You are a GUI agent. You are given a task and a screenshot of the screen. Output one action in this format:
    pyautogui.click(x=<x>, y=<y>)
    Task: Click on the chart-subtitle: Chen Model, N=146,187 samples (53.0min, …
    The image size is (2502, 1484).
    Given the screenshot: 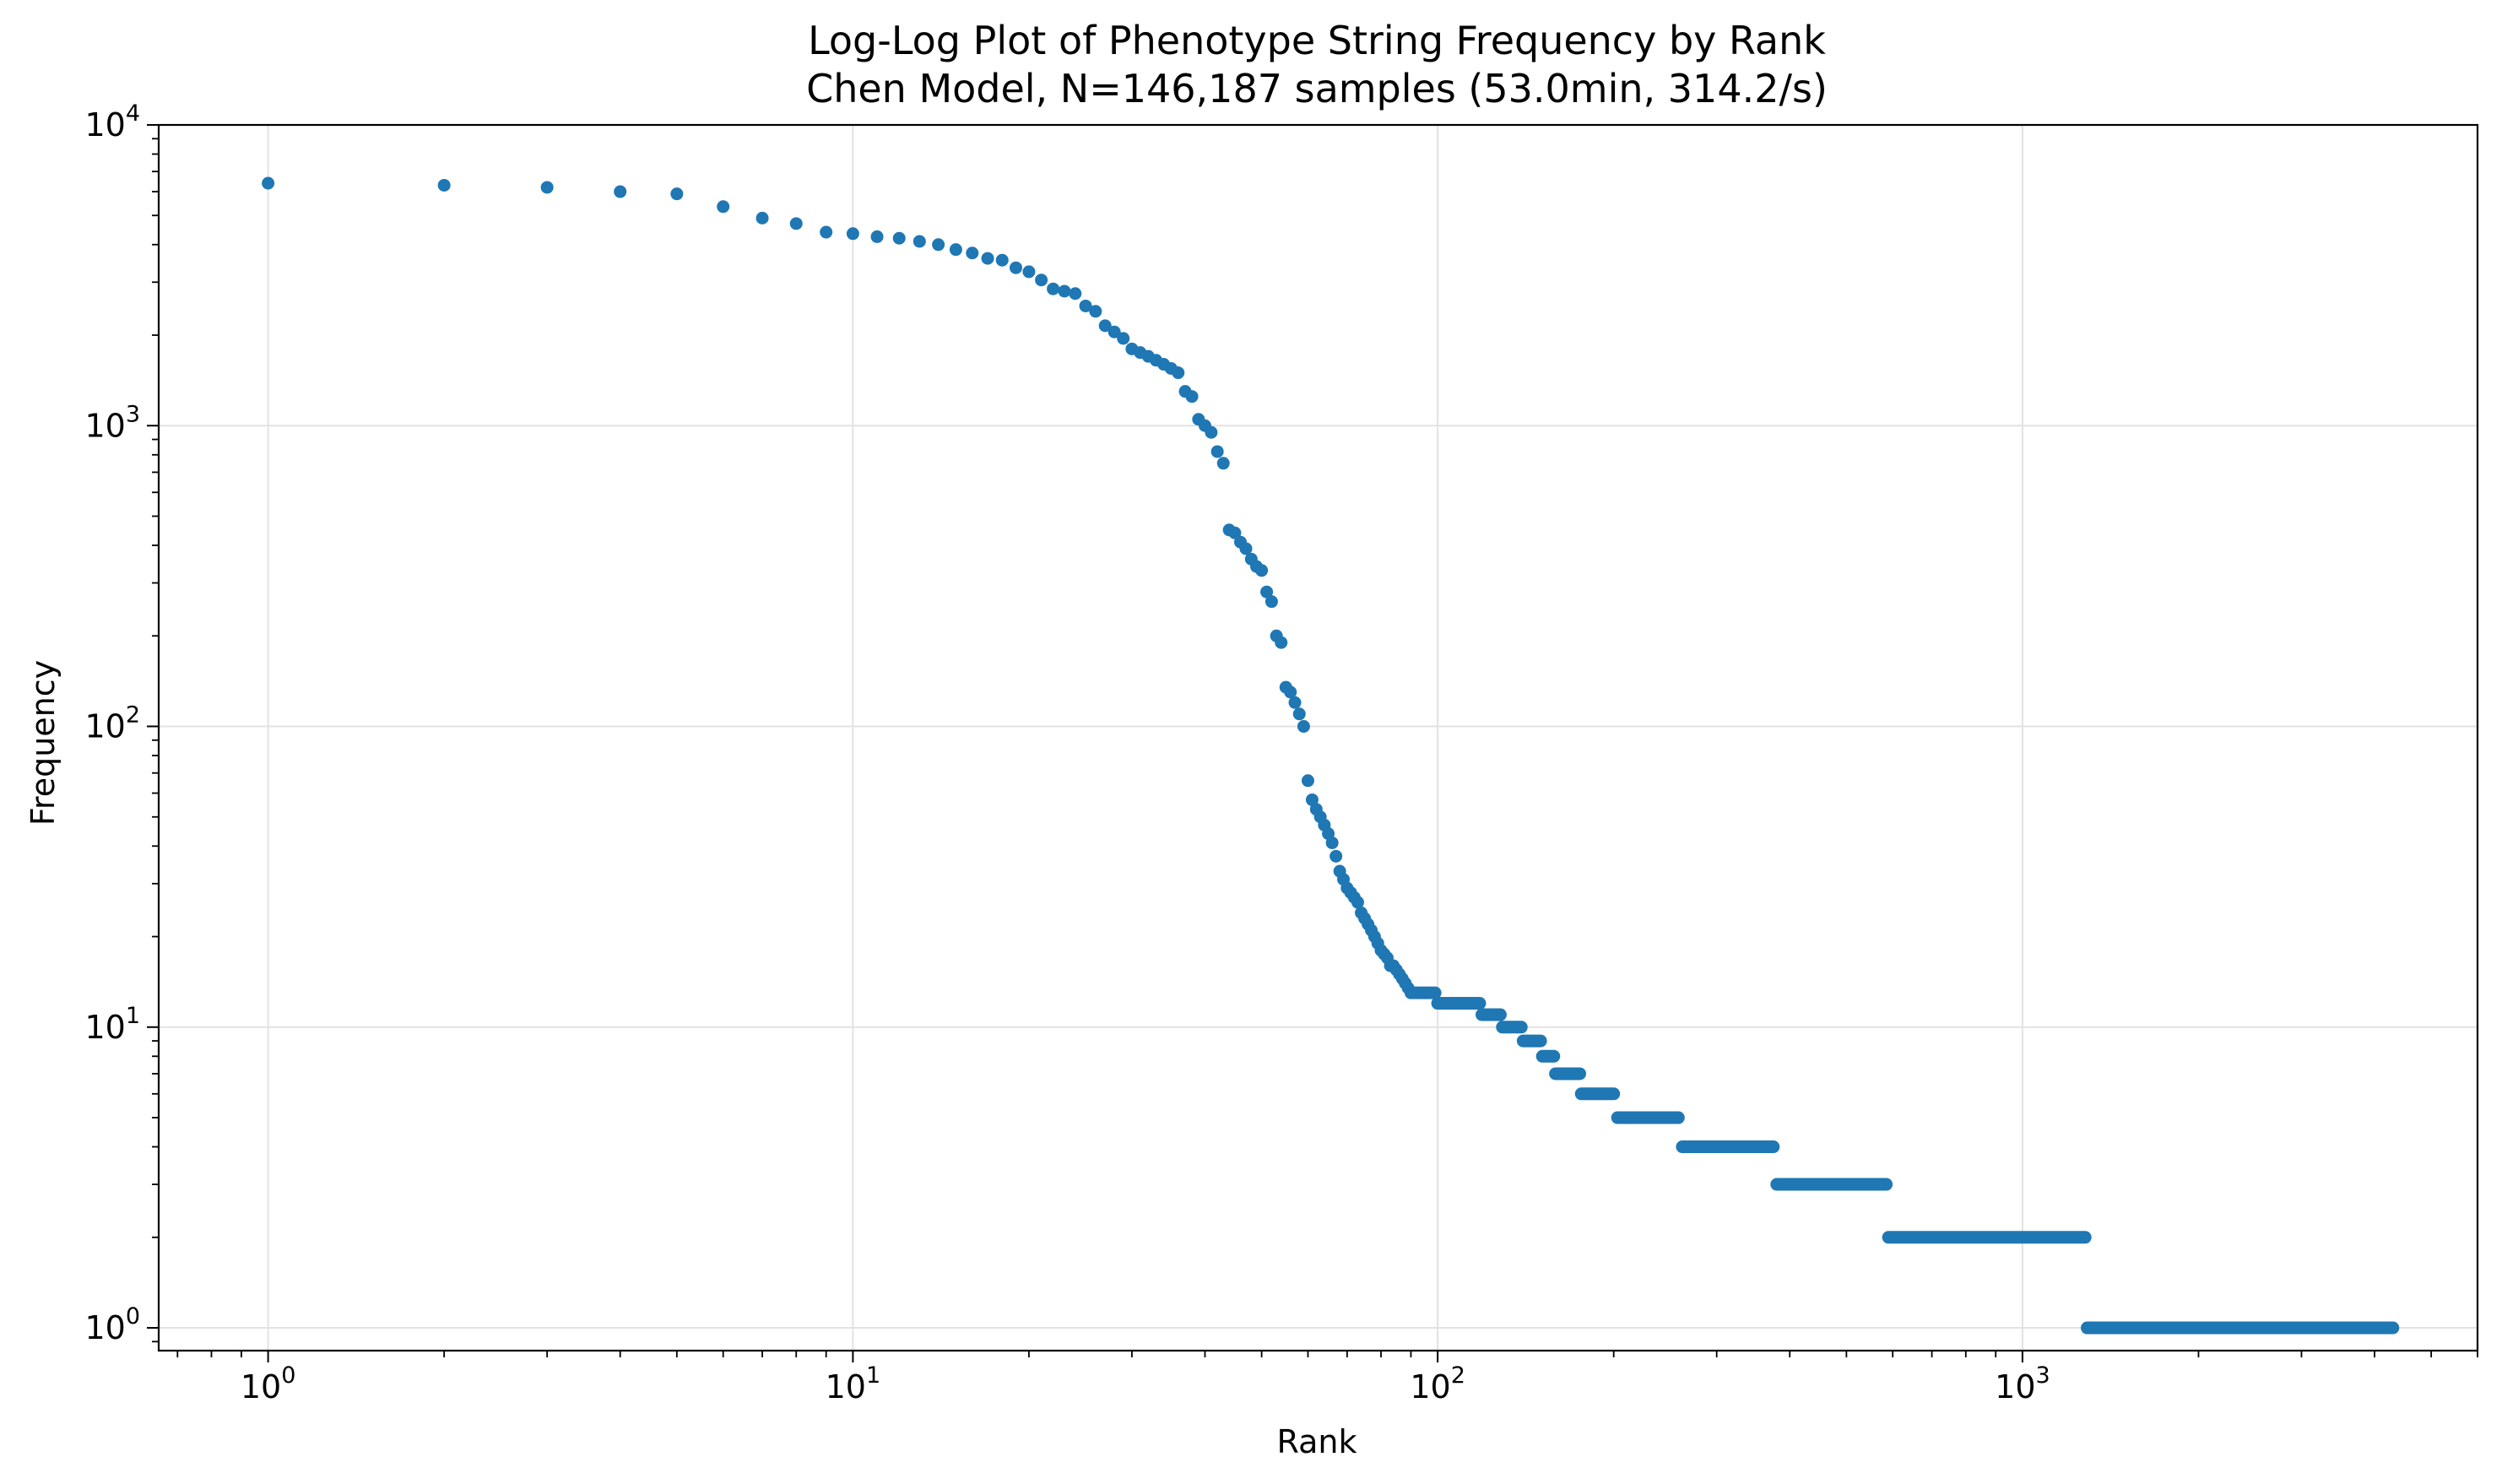 What is the action you would take?
    pyautogui.click(x=1317, y=88)
    